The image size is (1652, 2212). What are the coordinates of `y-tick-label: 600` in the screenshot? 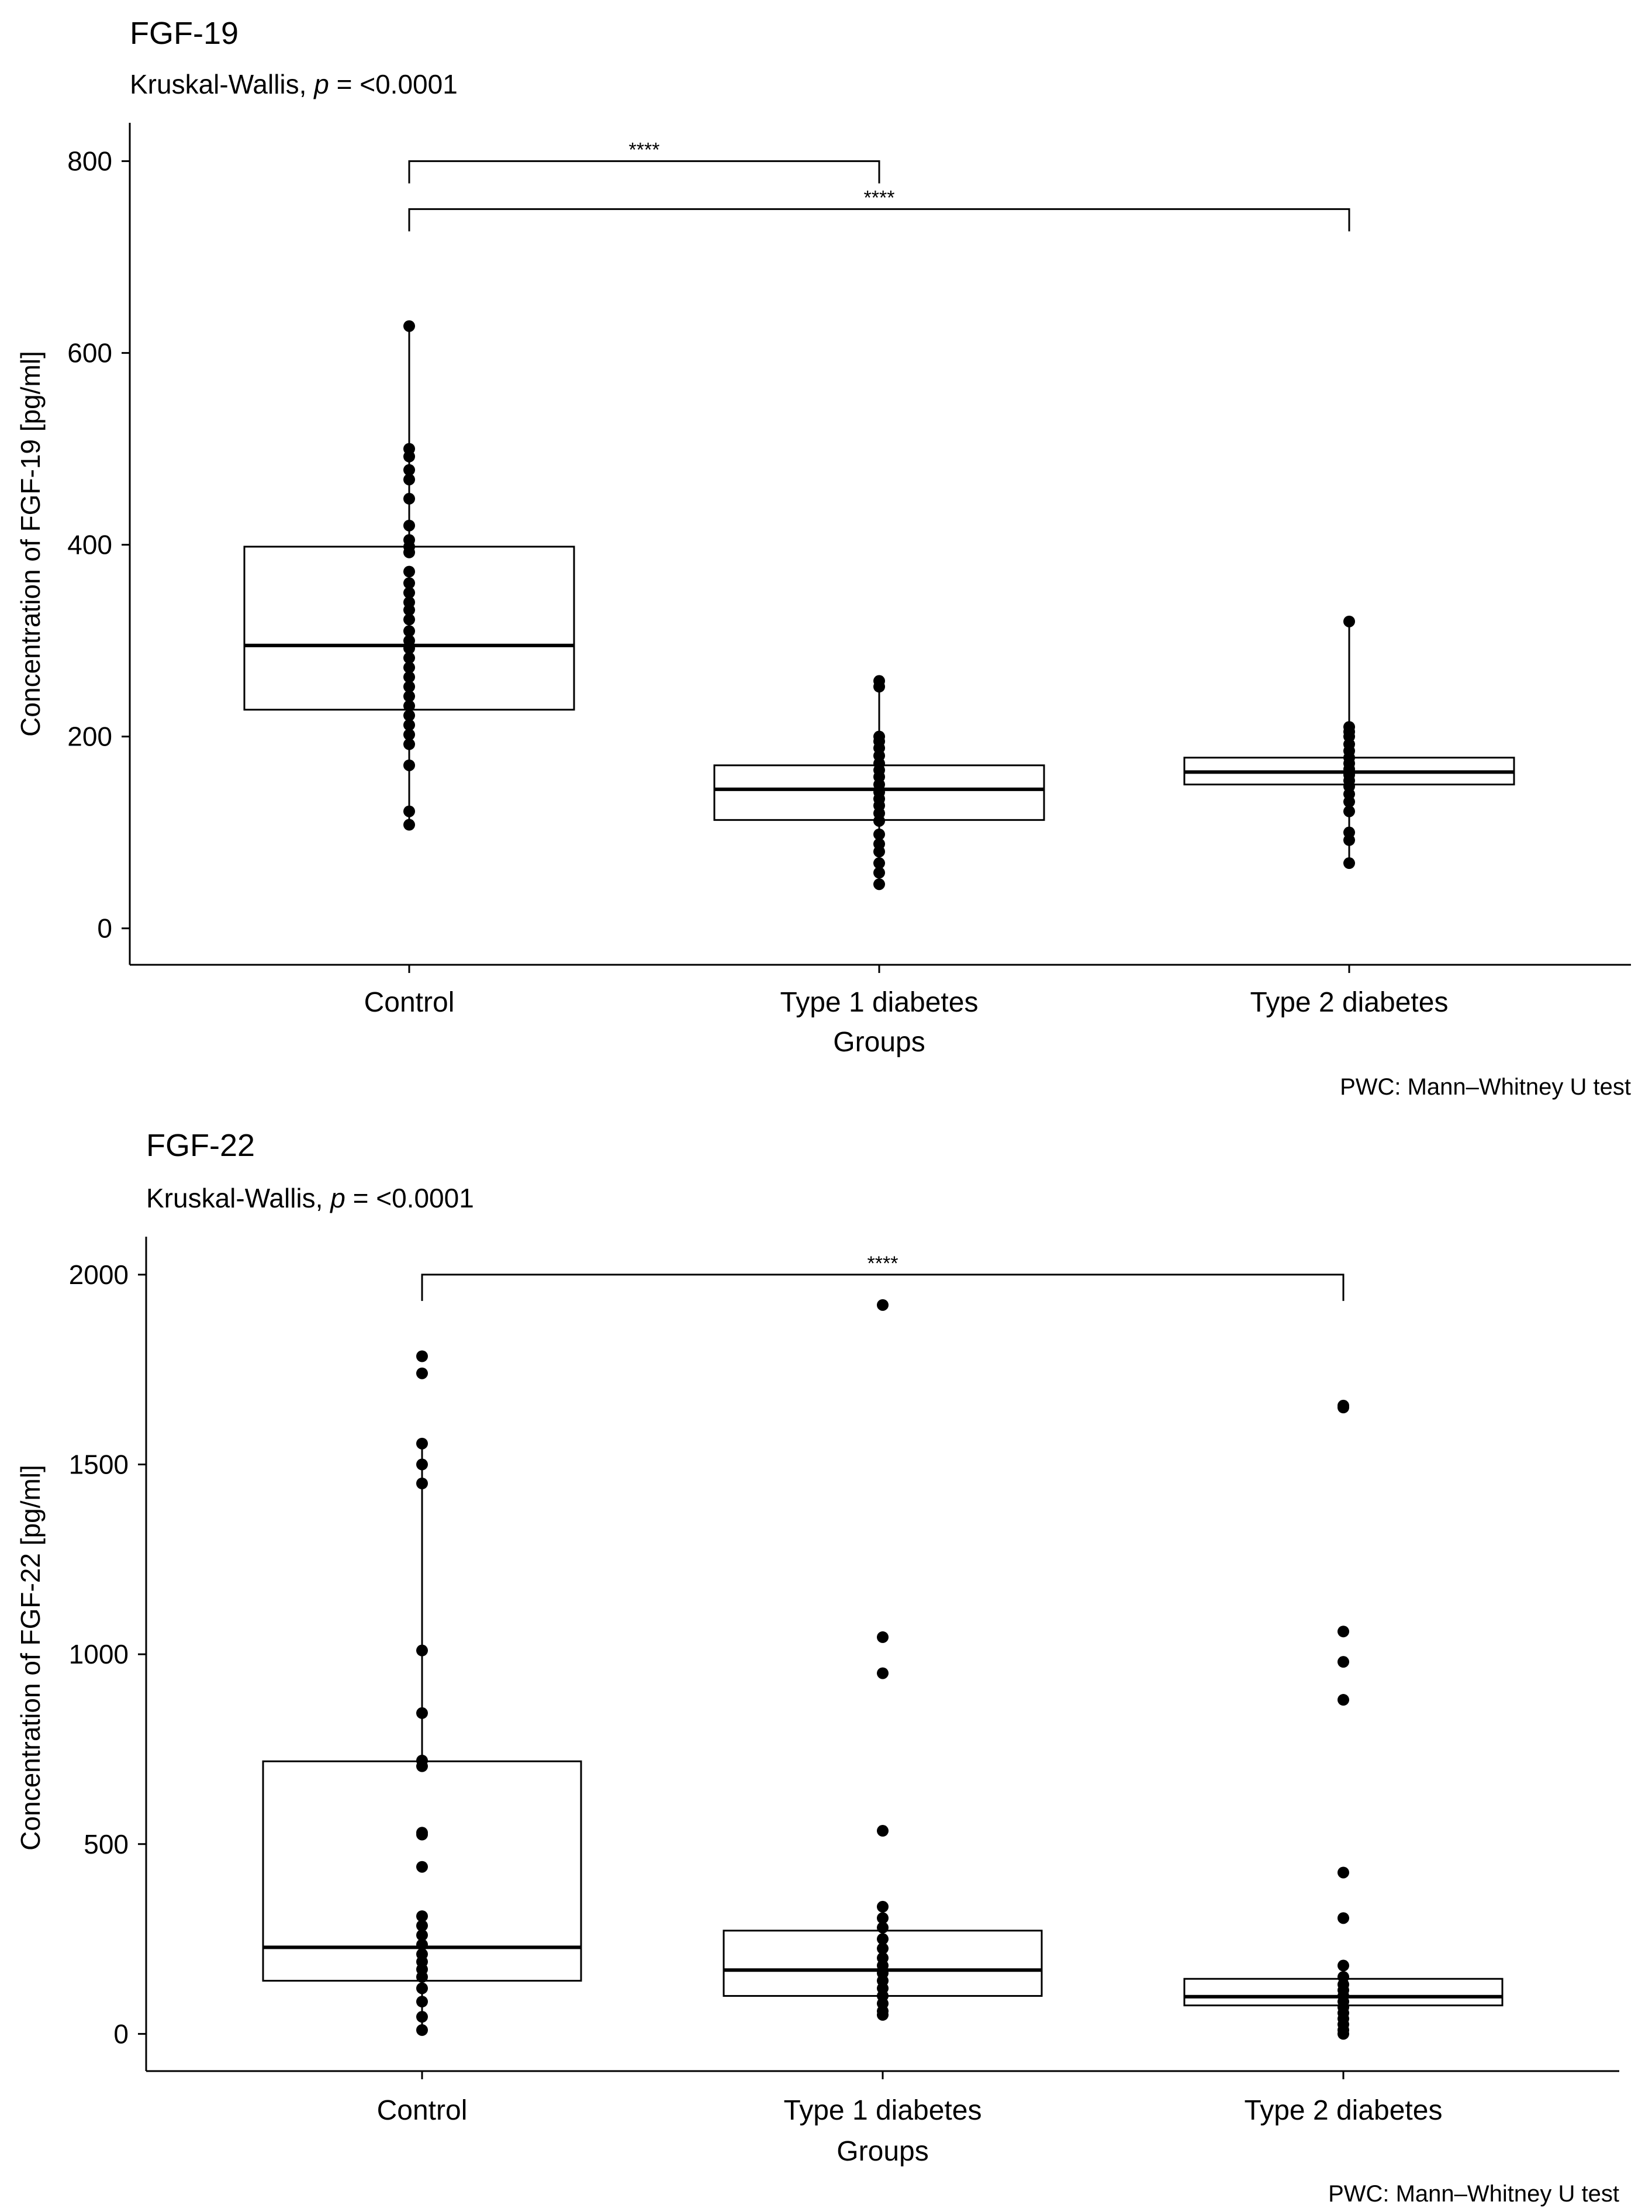 It's located at (89, 353).